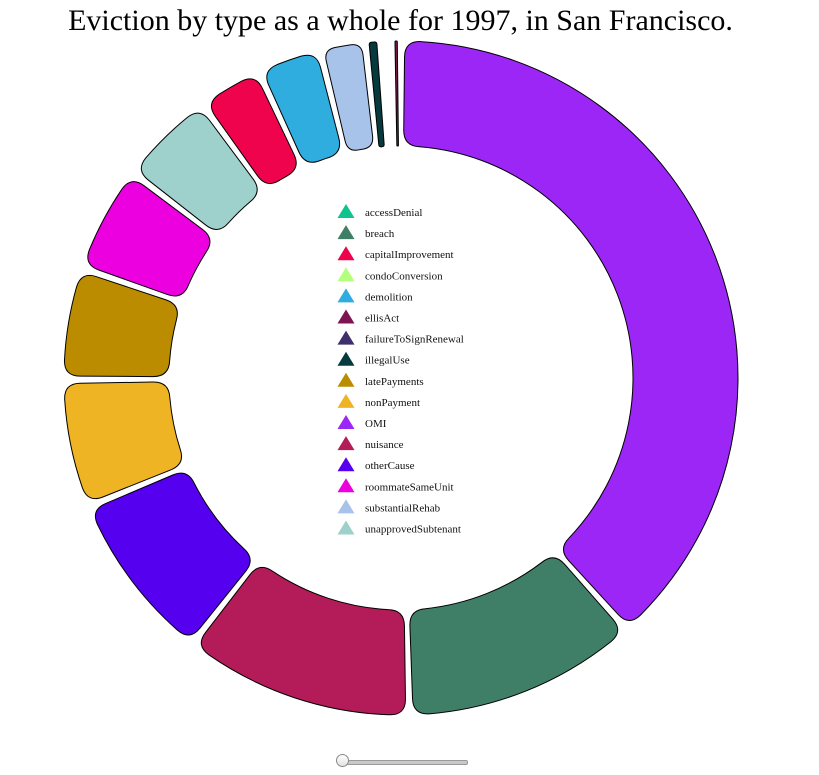  I want to click on legend-marker-unapprovedSubtenant, so click(346, 527).